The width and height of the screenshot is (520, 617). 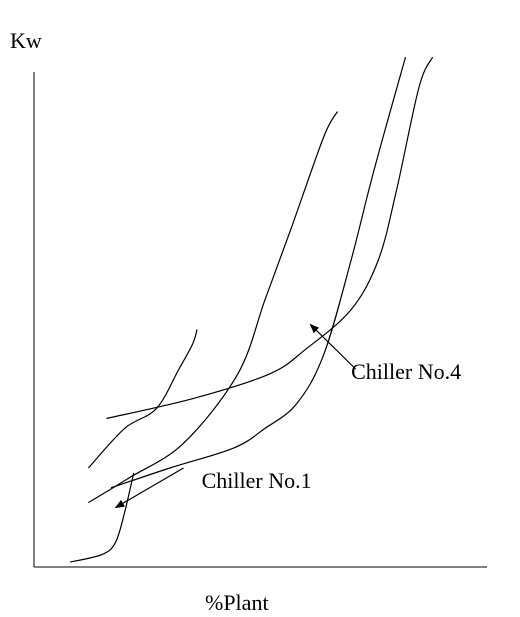 What do you see at coordinates (26, 40) in the screenshot?
I see `y-axis-label: Kw` at bounding box center [26, 40].